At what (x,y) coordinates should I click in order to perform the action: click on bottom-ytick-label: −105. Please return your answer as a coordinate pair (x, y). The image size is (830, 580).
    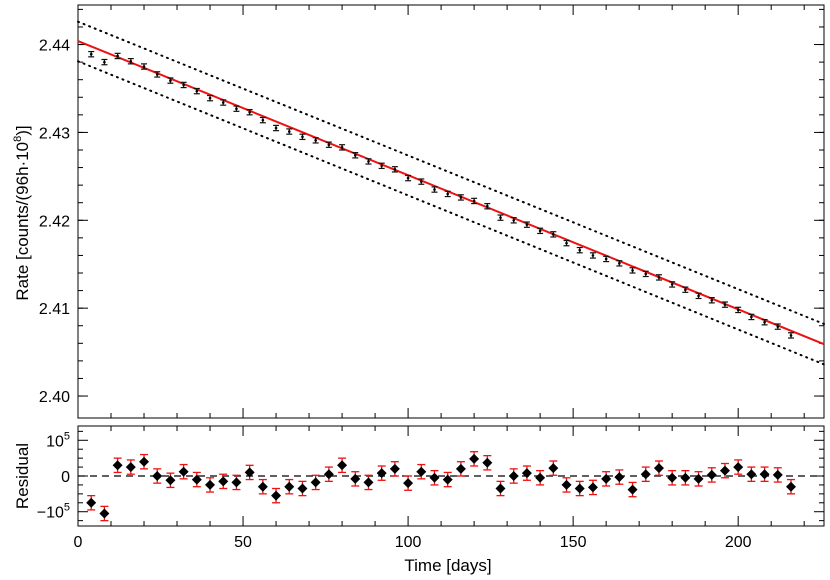
    Looking at the image, I should click on (53, 512).